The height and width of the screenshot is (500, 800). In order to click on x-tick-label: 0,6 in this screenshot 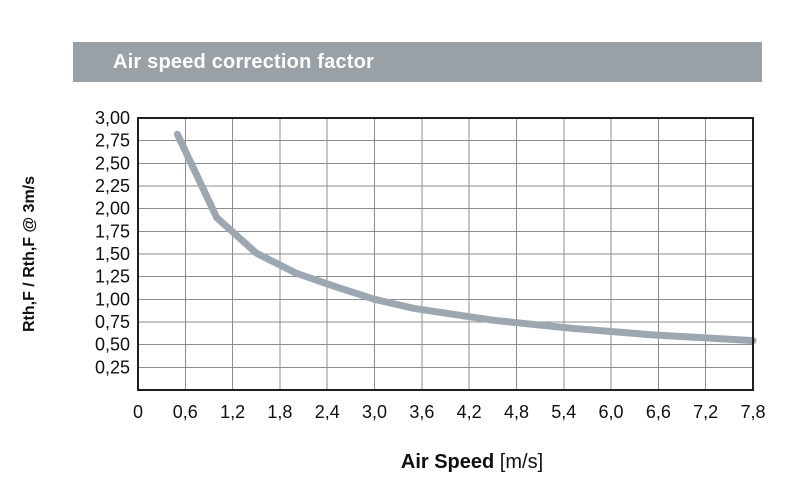, I will do `click(185, 412)`.